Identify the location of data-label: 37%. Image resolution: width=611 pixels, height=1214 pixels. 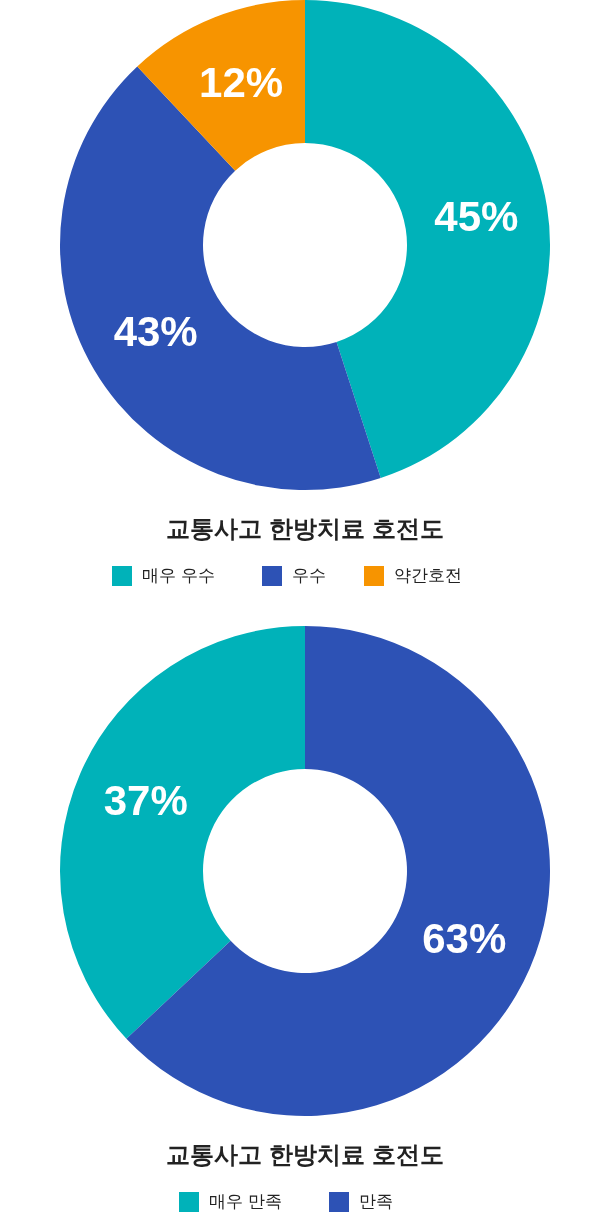
(145, 801).